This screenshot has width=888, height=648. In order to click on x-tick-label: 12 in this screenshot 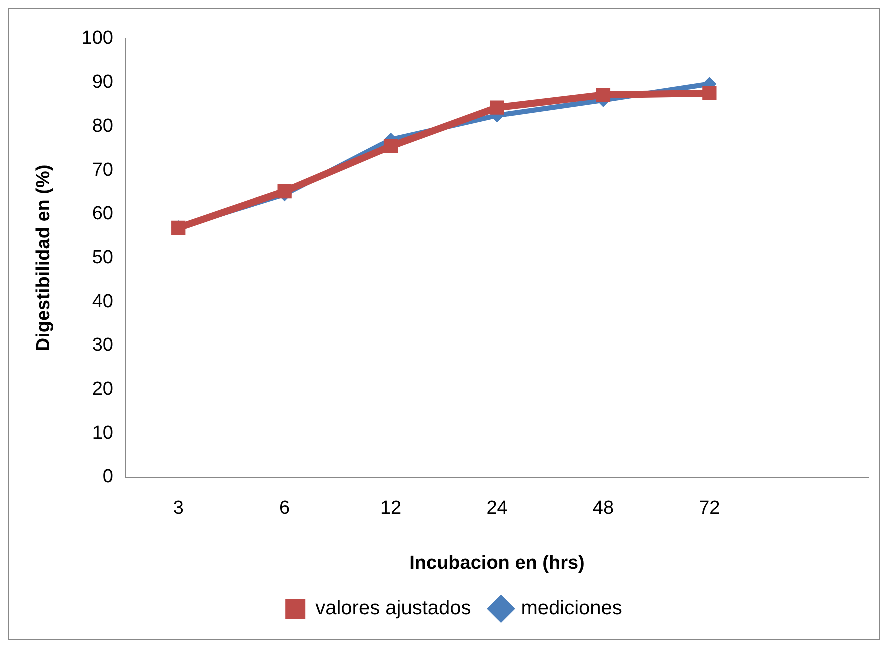, I will do `click(391, 509)`.